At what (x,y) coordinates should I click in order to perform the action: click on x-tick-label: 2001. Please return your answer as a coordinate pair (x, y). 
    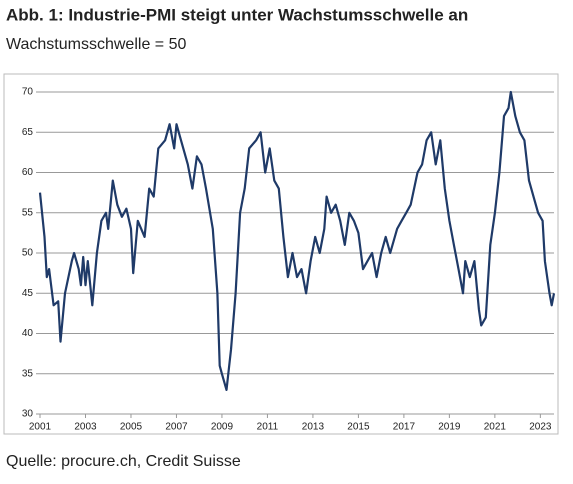
    Looking at the image, I should click on (40, 427).